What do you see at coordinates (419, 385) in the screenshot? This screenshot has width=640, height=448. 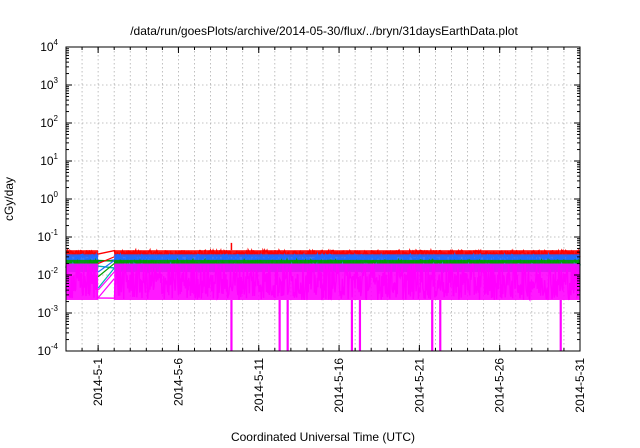 I see `x-tick-label: 2014-5-21` at bounding box center [419, 385].